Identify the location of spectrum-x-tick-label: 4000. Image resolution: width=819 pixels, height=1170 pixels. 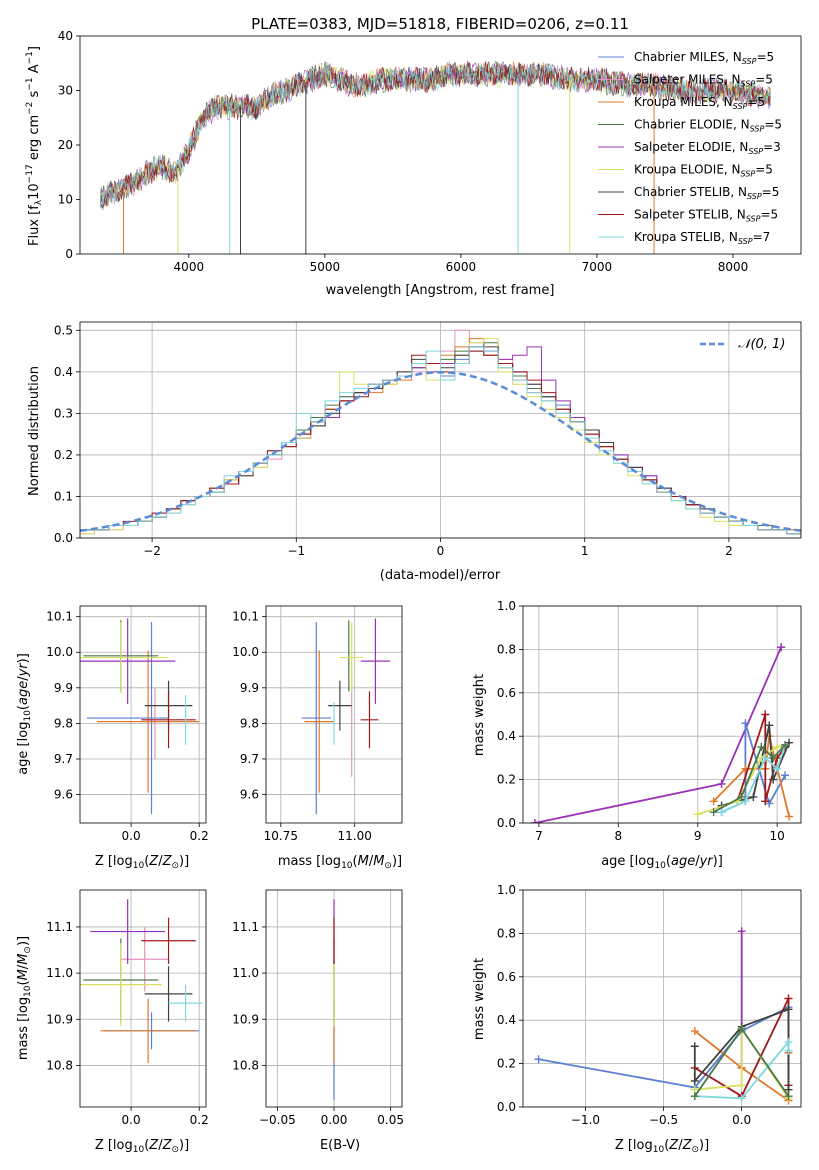
(189, 267).